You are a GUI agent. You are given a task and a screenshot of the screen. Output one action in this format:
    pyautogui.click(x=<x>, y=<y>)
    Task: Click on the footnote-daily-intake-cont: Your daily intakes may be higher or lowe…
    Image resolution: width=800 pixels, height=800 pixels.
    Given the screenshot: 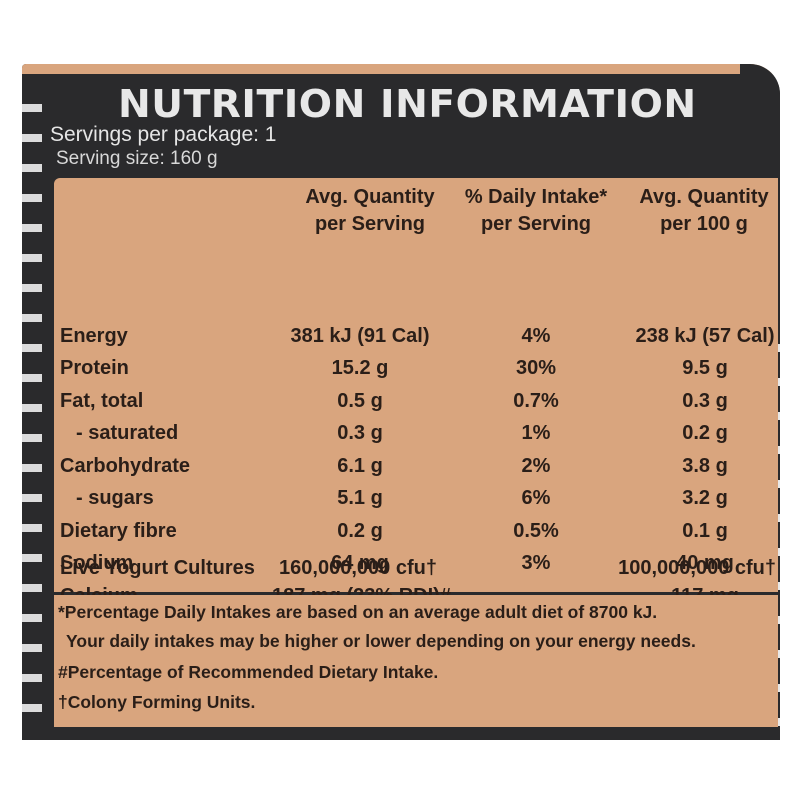 What is the action you would take?
    pyautogui.click(x=381, y=641)
    